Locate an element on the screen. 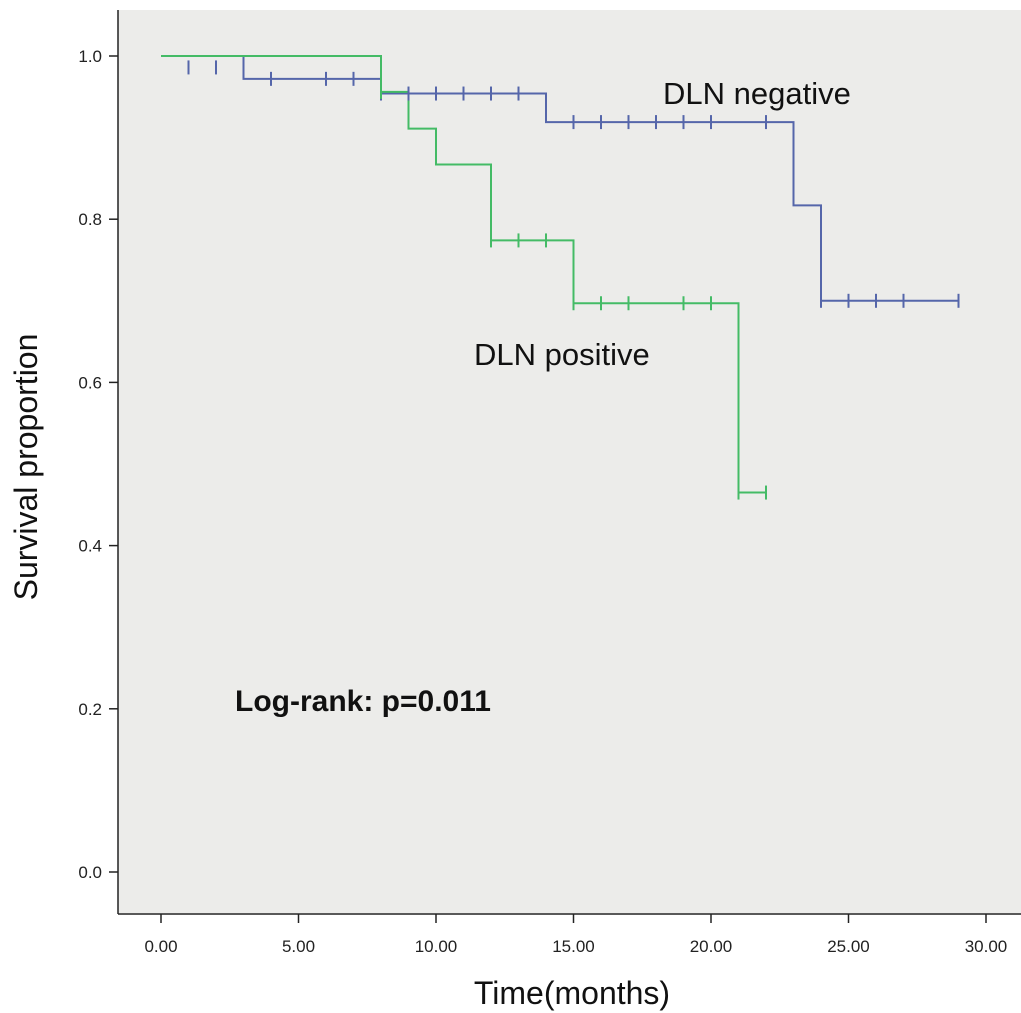 The width and height of the screenshot is (1021, 1013). y-tick-label: 1.0 is located at coordinates (90, 56).